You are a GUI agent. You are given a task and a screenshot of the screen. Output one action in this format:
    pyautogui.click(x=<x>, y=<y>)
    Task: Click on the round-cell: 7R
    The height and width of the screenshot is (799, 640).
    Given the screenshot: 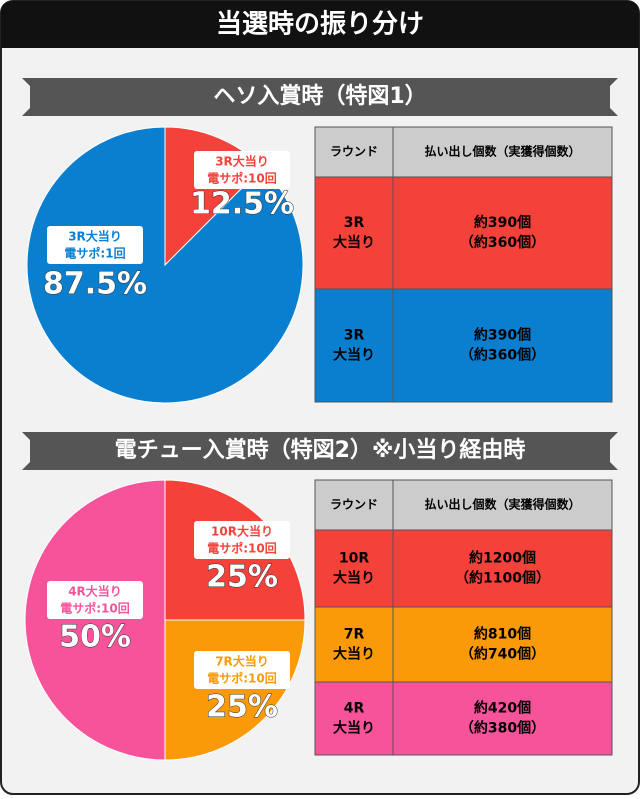 What is the action you would take?
    pyautogui.click(x=354, y=635)
    